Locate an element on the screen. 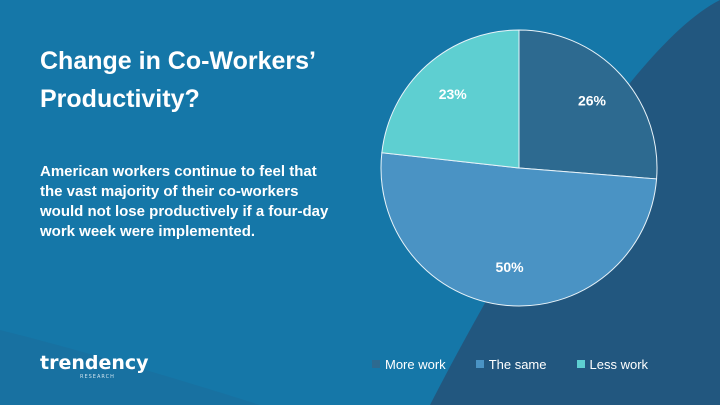 The width and height of the screenshot is (720, 405). legend-label-the-same: The same is located at coordinates (517, 364).